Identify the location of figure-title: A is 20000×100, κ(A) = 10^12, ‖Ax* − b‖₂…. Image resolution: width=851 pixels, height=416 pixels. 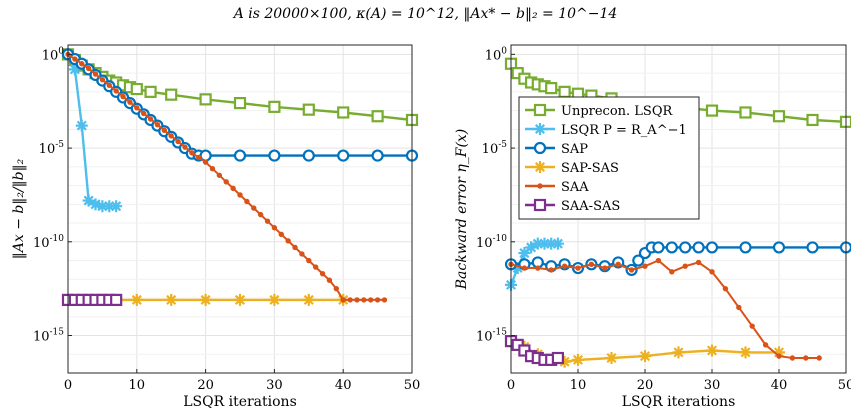
(425, 14).